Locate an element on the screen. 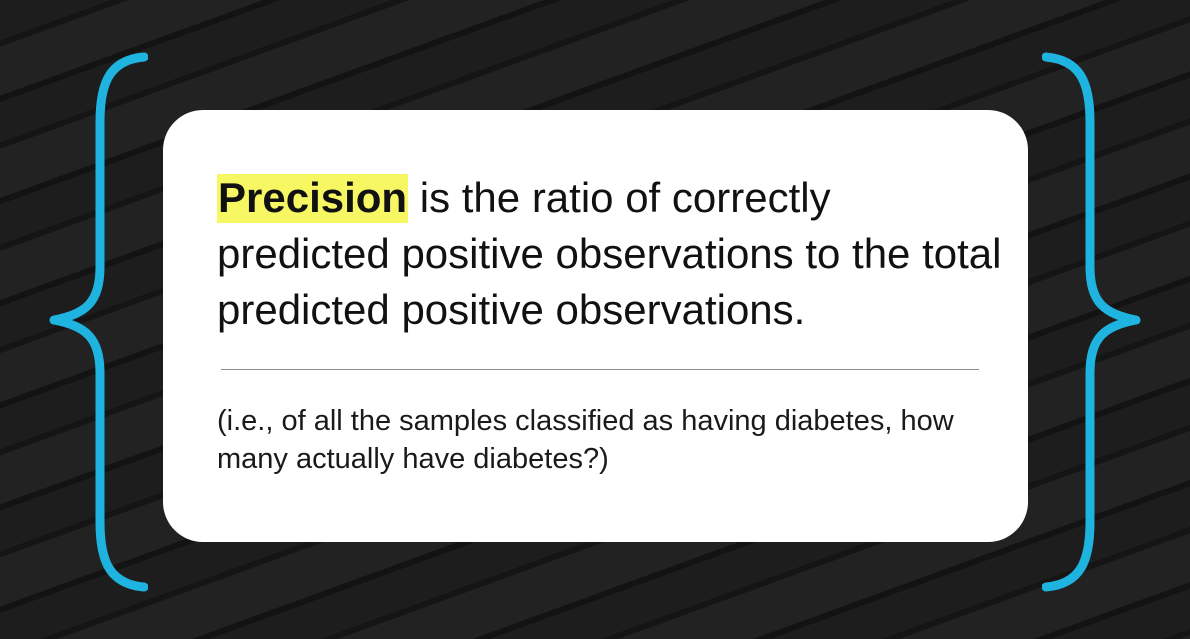 The image size is (1190, 639). highlighted-term: Precision is located at coordinates (313, 198).